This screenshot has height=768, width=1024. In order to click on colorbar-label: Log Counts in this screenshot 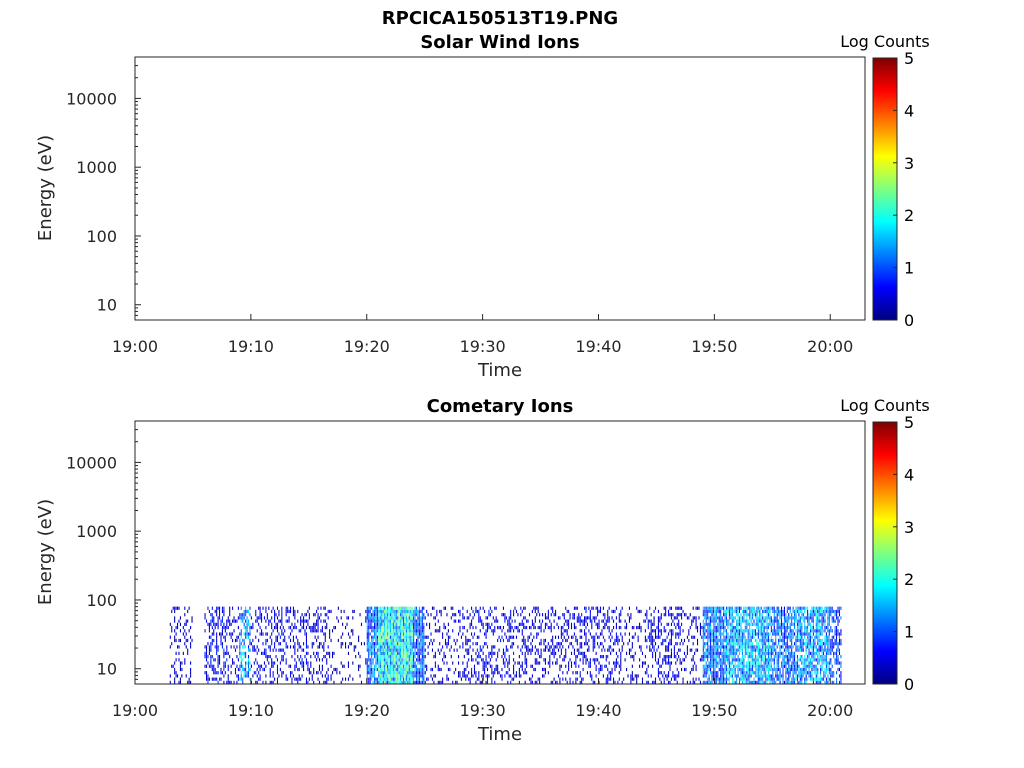, I will do `click(885, 41)`.